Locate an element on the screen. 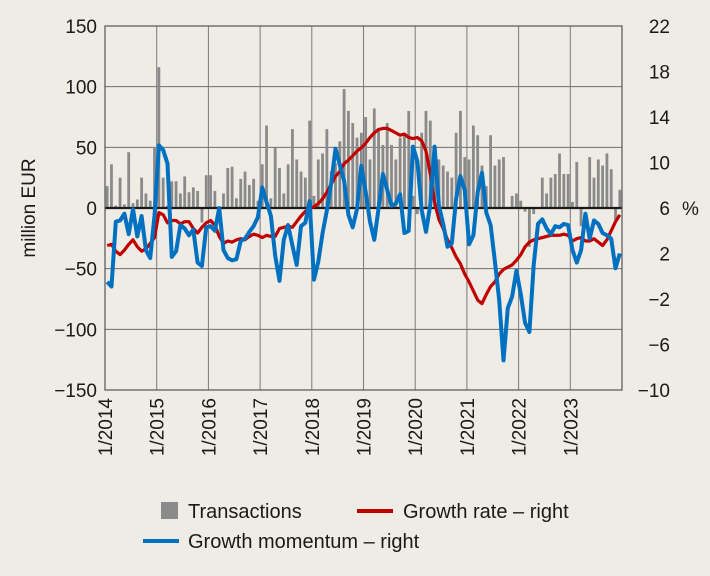 This screenshot has height=576, width=710. right-tick-label: 14 is located at coordinates (660, 118).